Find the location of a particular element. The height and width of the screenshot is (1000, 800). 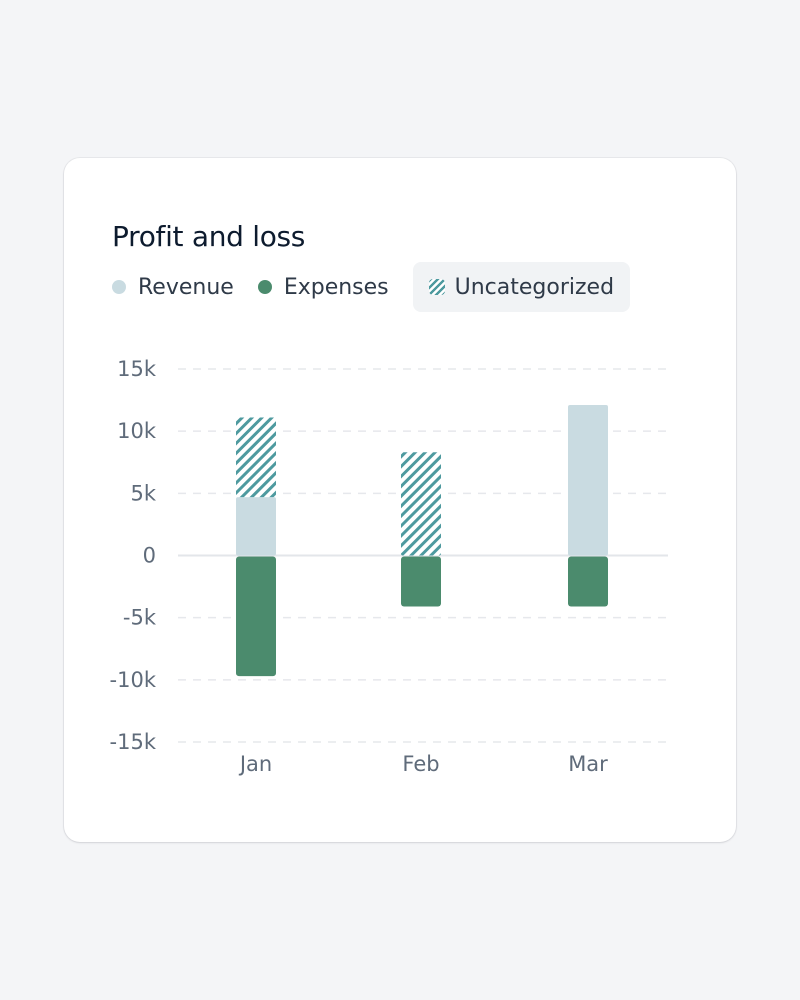

y-axis: 15k 10k 5k 0 -5k -10k -15k is located at coordinates (133, 555).